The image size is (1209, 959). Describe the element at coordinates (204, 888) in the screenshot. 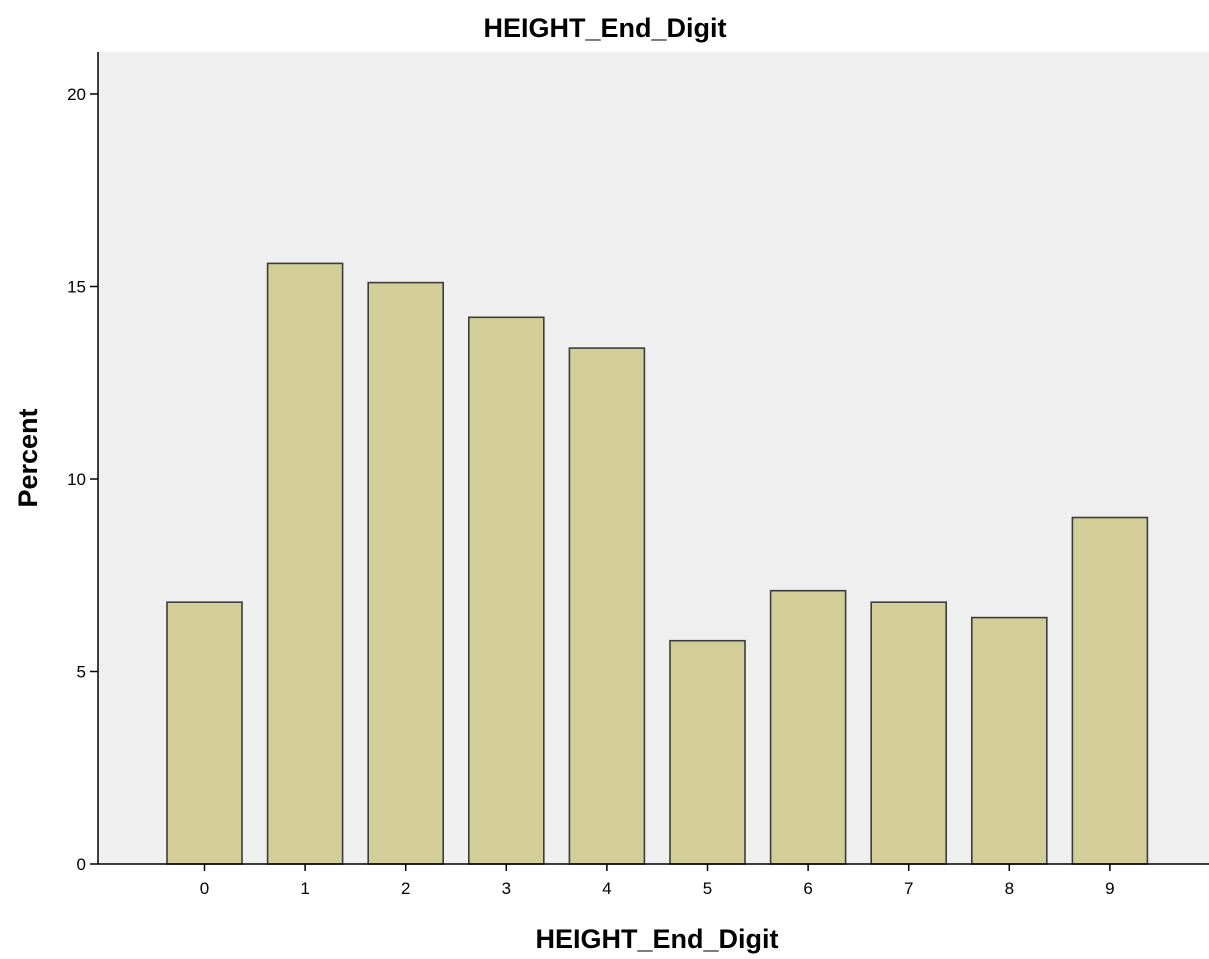

I see `x-tick-label: 0` at that location.